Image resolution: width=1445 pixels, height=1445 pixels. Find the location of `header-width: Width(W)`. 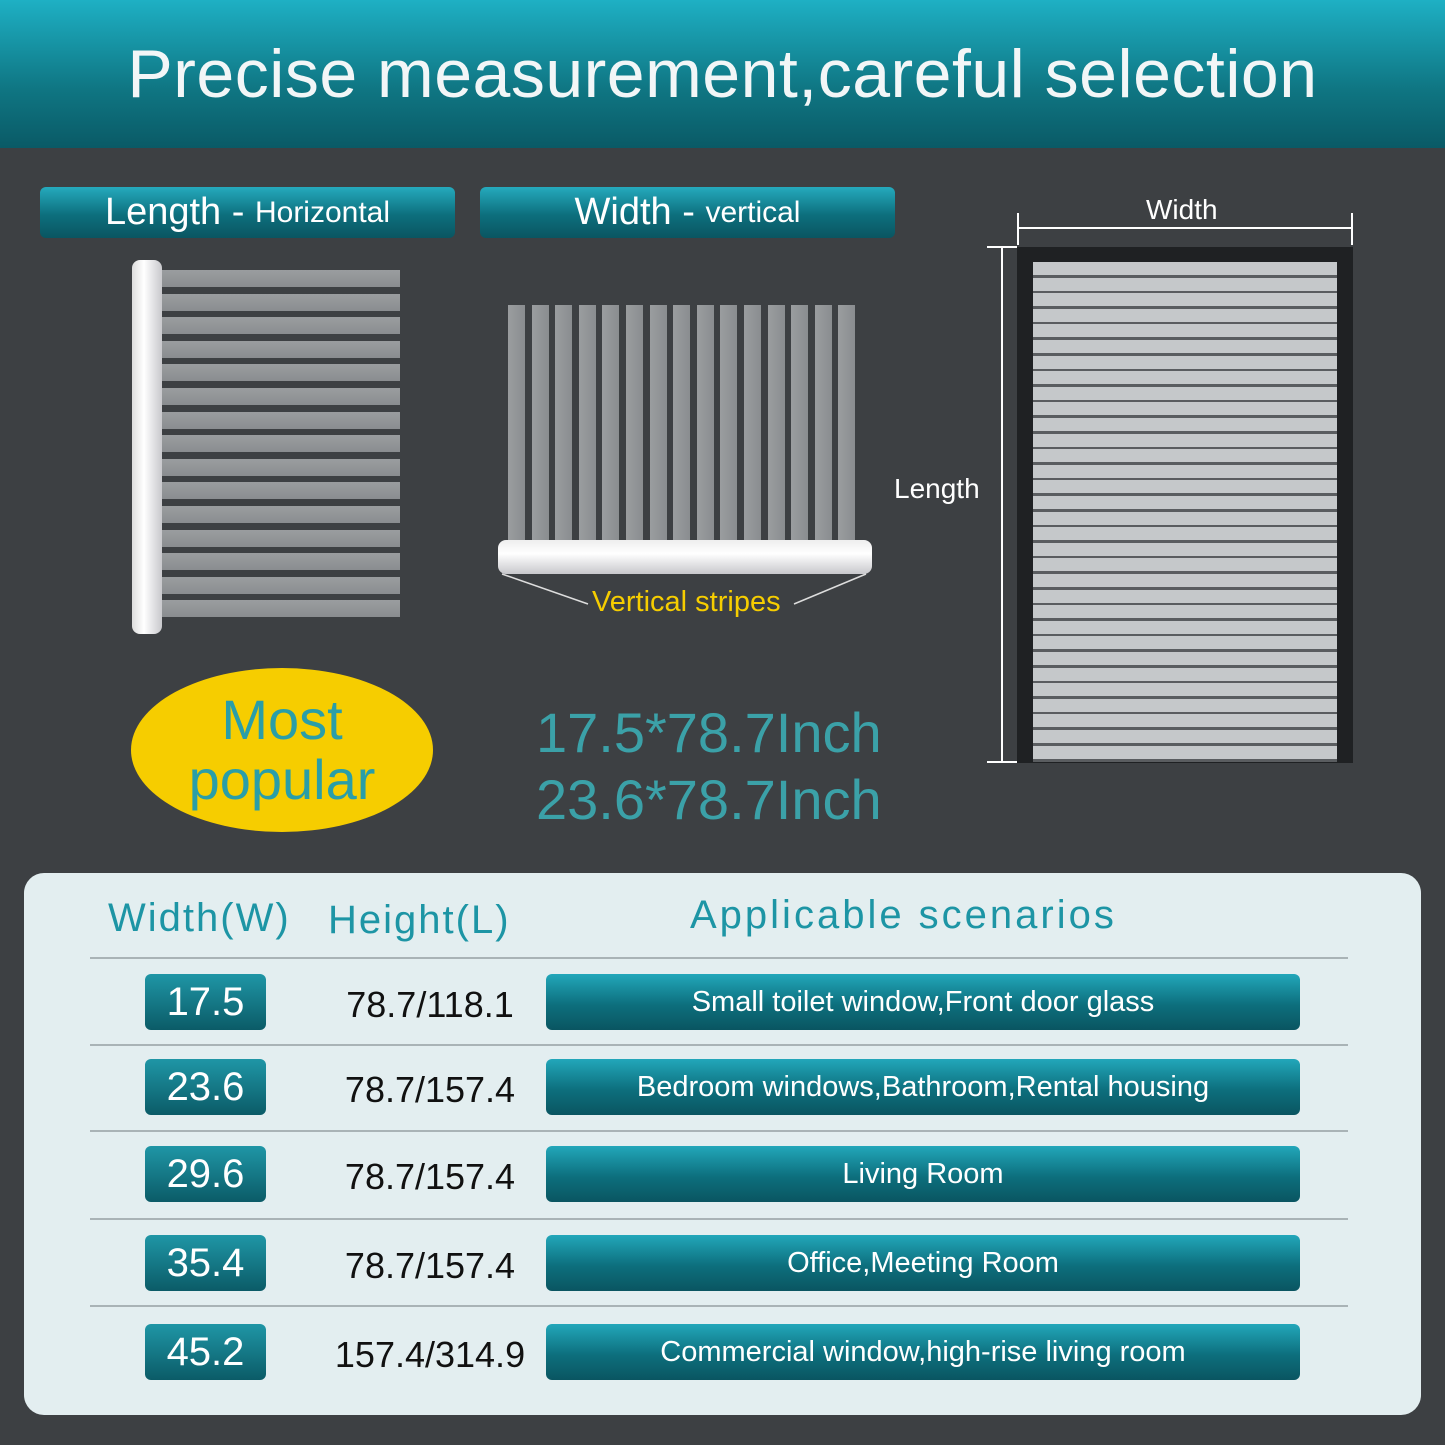

header-width: Width(W) is located at coordinates (199, 918).